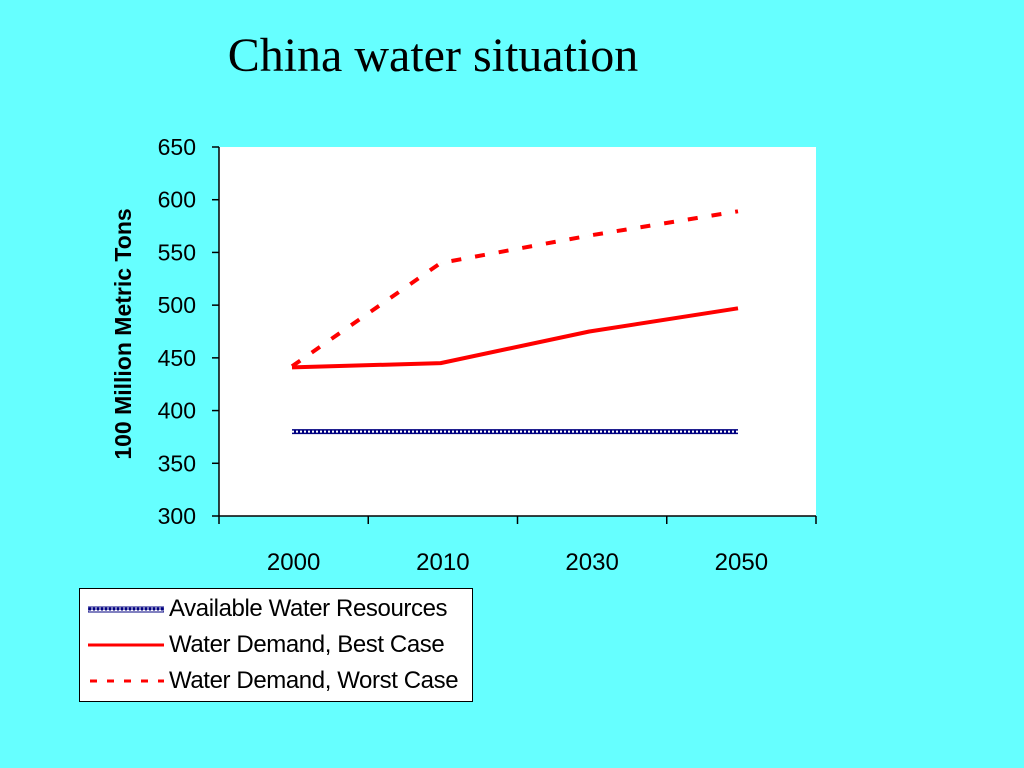 The height and width of the screenshot is (768, 1024). Describe the element at coordinates (741, 562) in the screenshot. I see `x-tick-label: 2050` at that location.